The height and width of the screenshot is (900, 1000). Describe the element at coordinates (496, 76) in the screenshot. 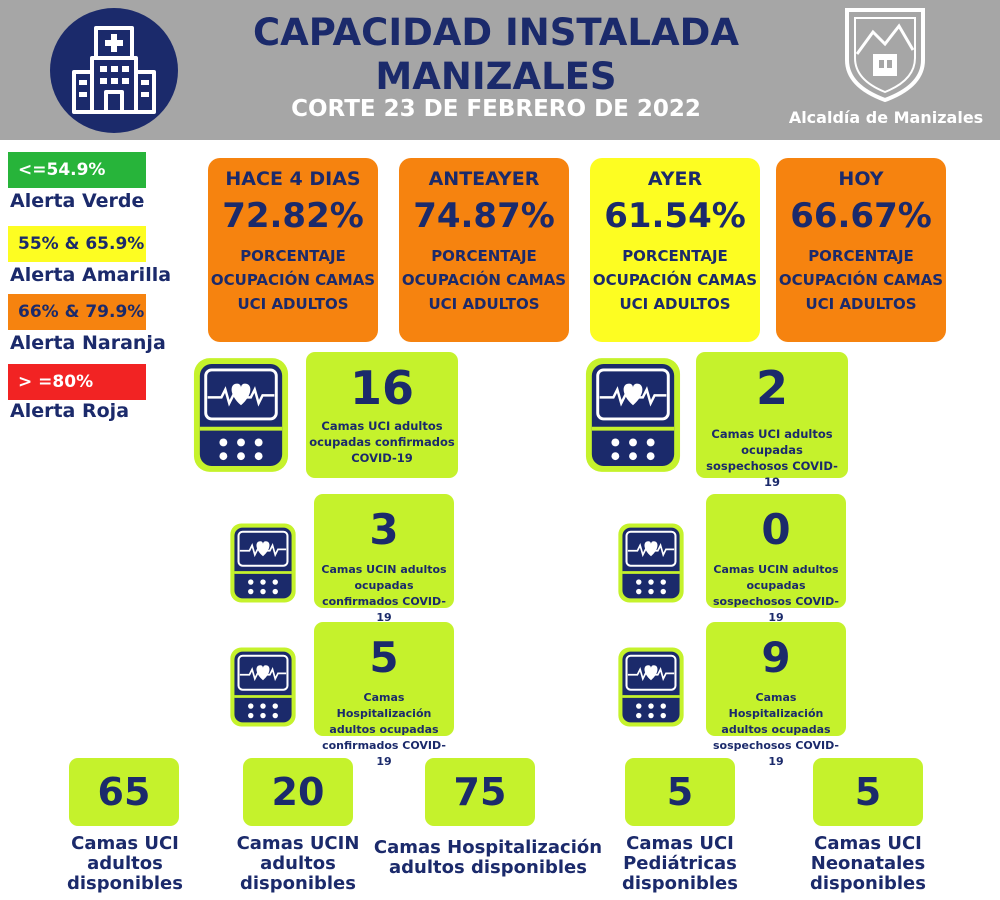

I see `page-title-line2: MANIZALES` at that location.